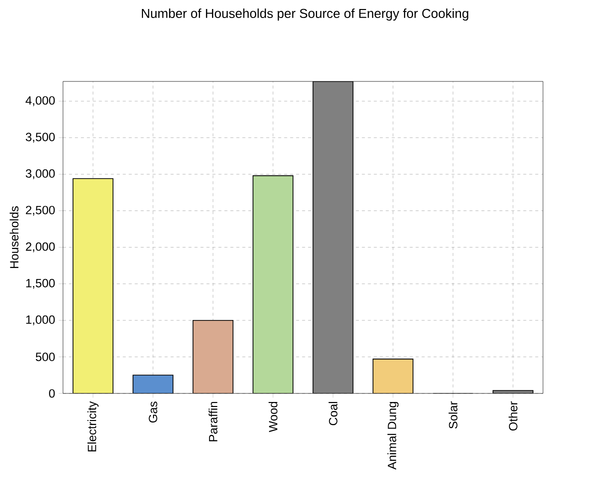  I want to click on x-tick-label: Solar, so click(453, 415).